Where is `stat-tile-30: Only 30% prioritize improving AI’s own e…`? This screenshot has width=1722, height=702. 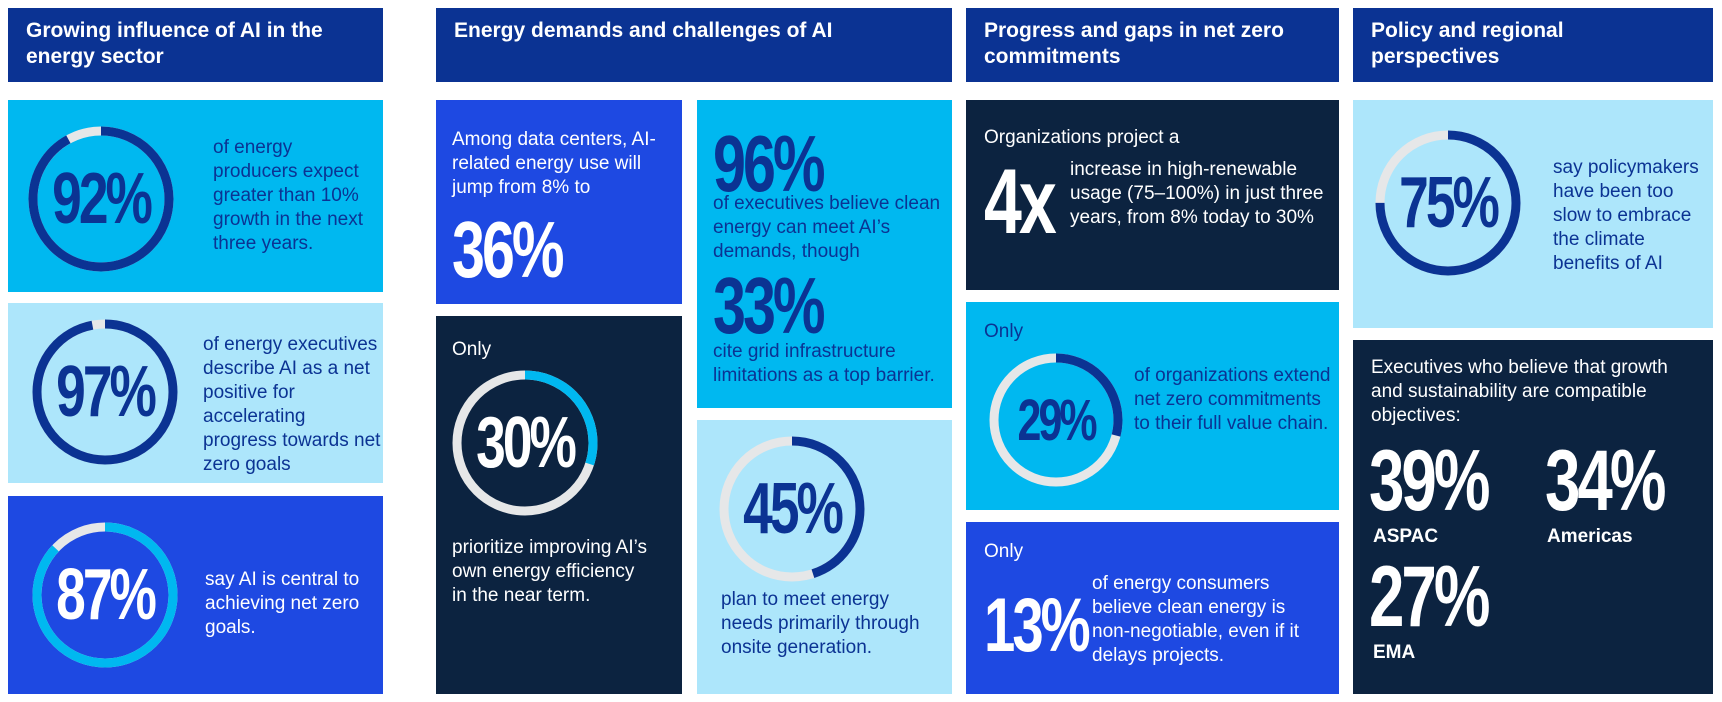 stat-tile-30: Only 30% prioritize improving AI’s own e… is located at coordinates (559, 505).